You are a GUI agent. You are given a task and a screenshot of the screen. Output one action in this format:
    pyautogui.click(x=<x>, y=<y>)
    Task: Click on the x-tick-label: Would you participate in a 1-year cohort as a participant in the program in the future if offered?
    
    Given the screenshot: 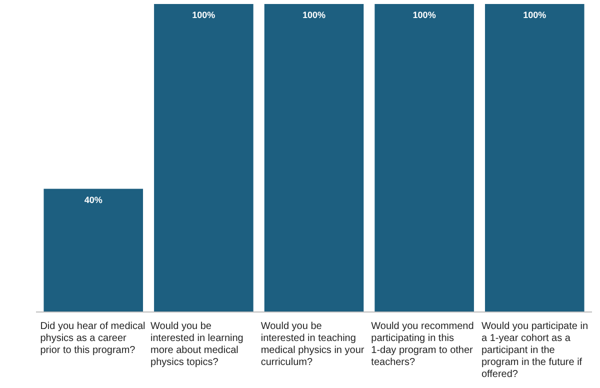 What is the action you would take?
    pyautogui.click(x=534, y=350)
    